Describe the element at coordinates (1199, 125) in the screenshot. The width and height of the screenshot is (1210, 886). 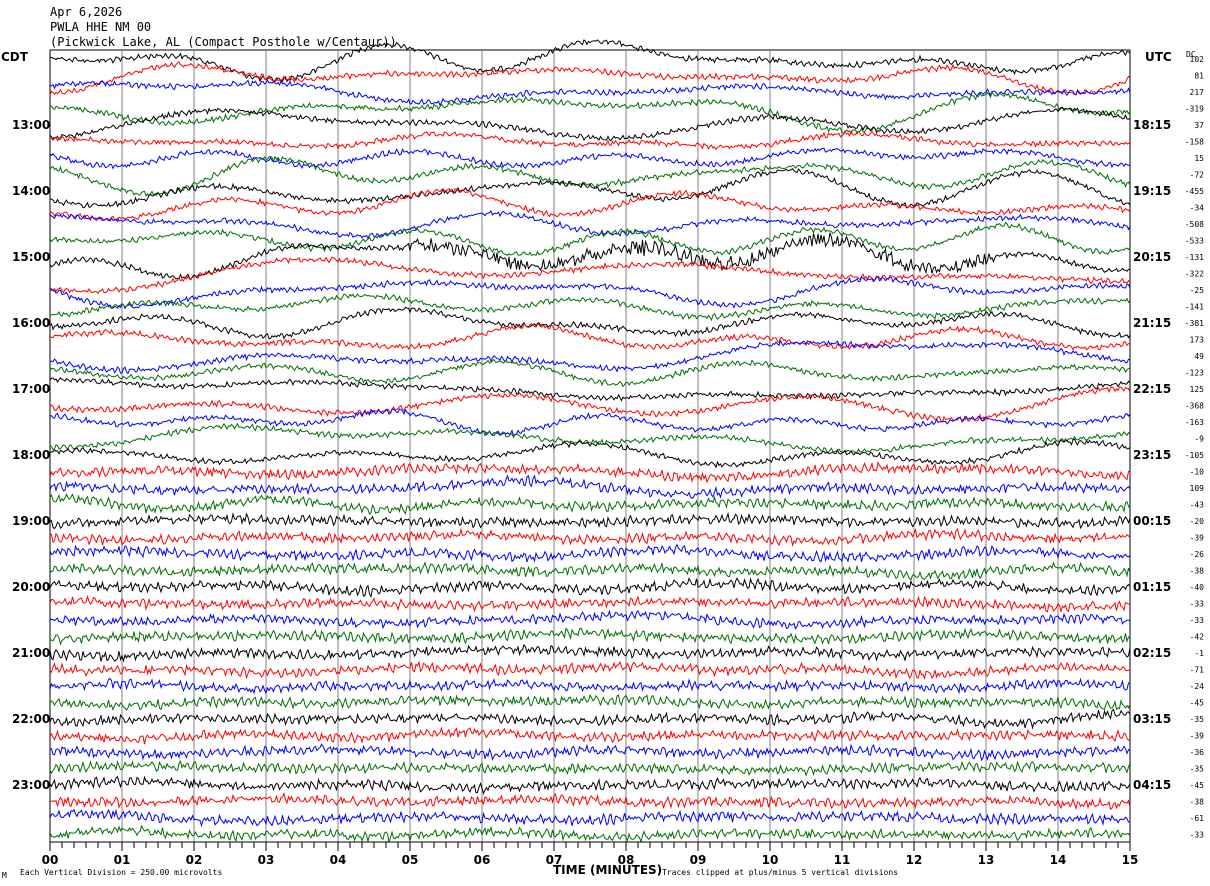
I see `dc-offset-label: 37` at that location.